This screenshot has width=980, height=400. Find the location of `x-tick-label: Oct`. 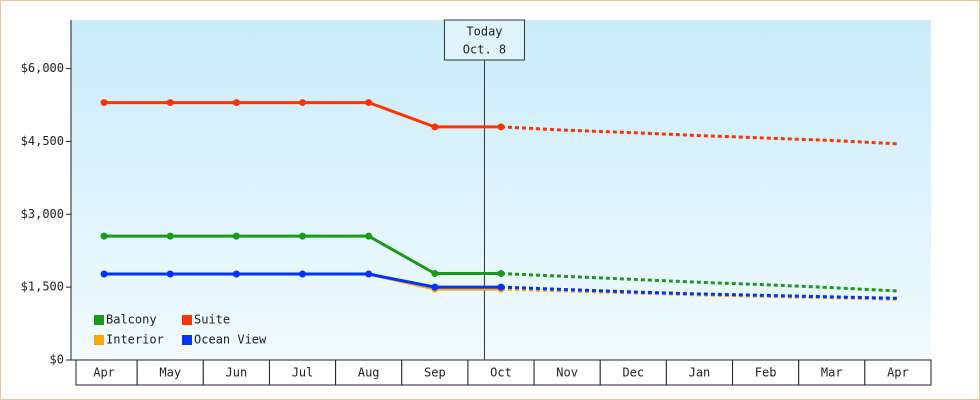

x-tick-label: Oct is located at coordinates (501, 373).